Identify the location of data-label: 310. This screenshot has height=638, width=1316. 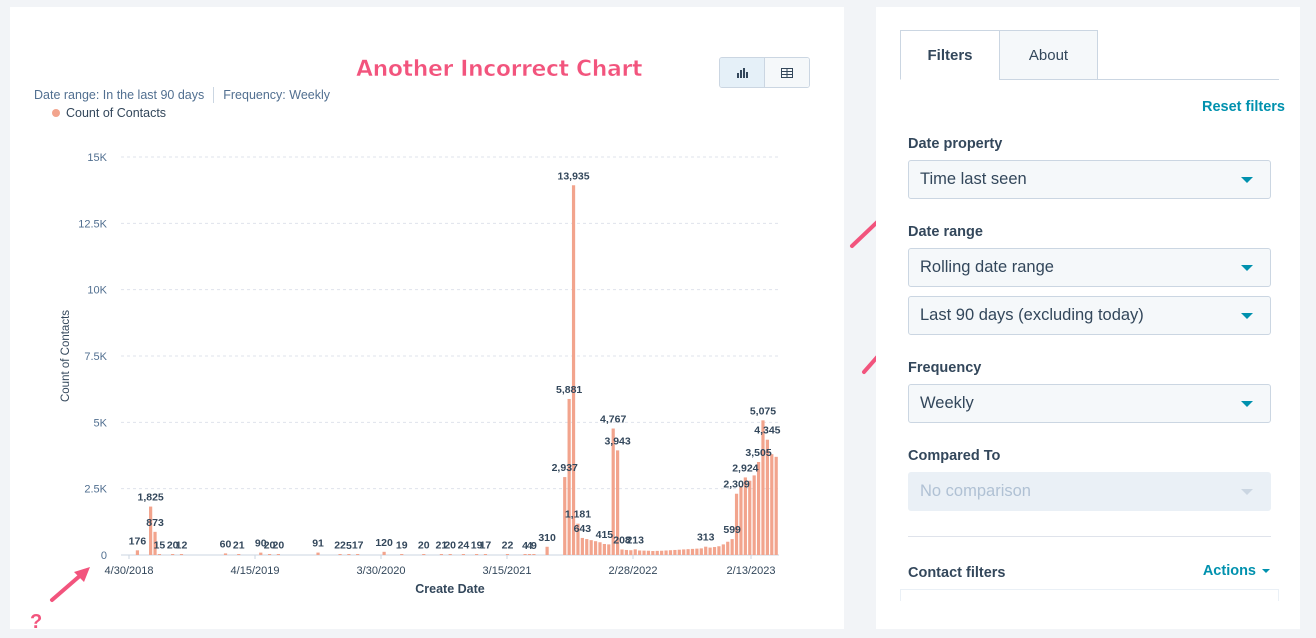
(547, 538).